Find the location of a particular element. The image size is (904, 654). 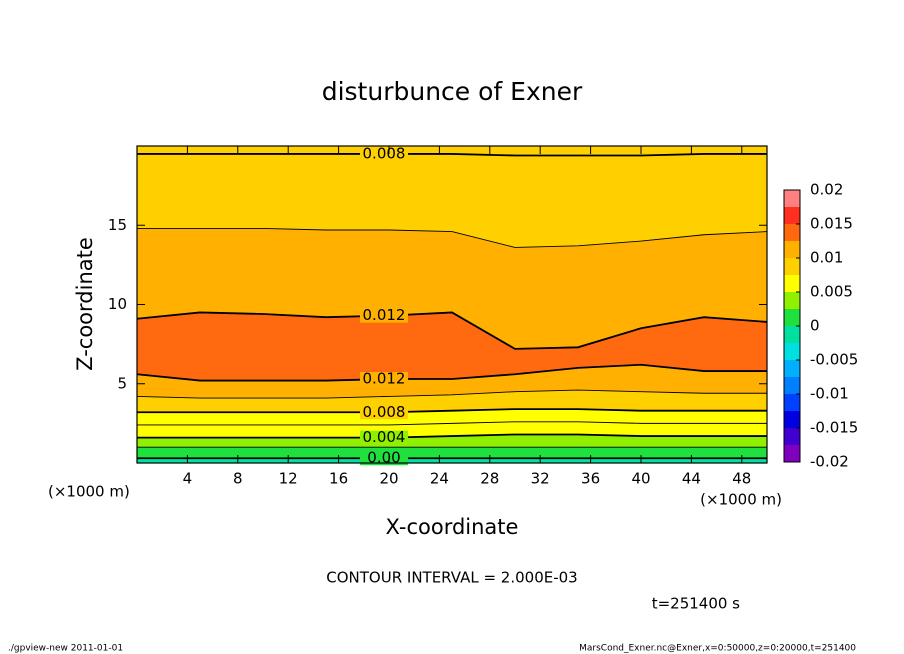

contour-label: 0.004 is located at coordinates (384, 437).